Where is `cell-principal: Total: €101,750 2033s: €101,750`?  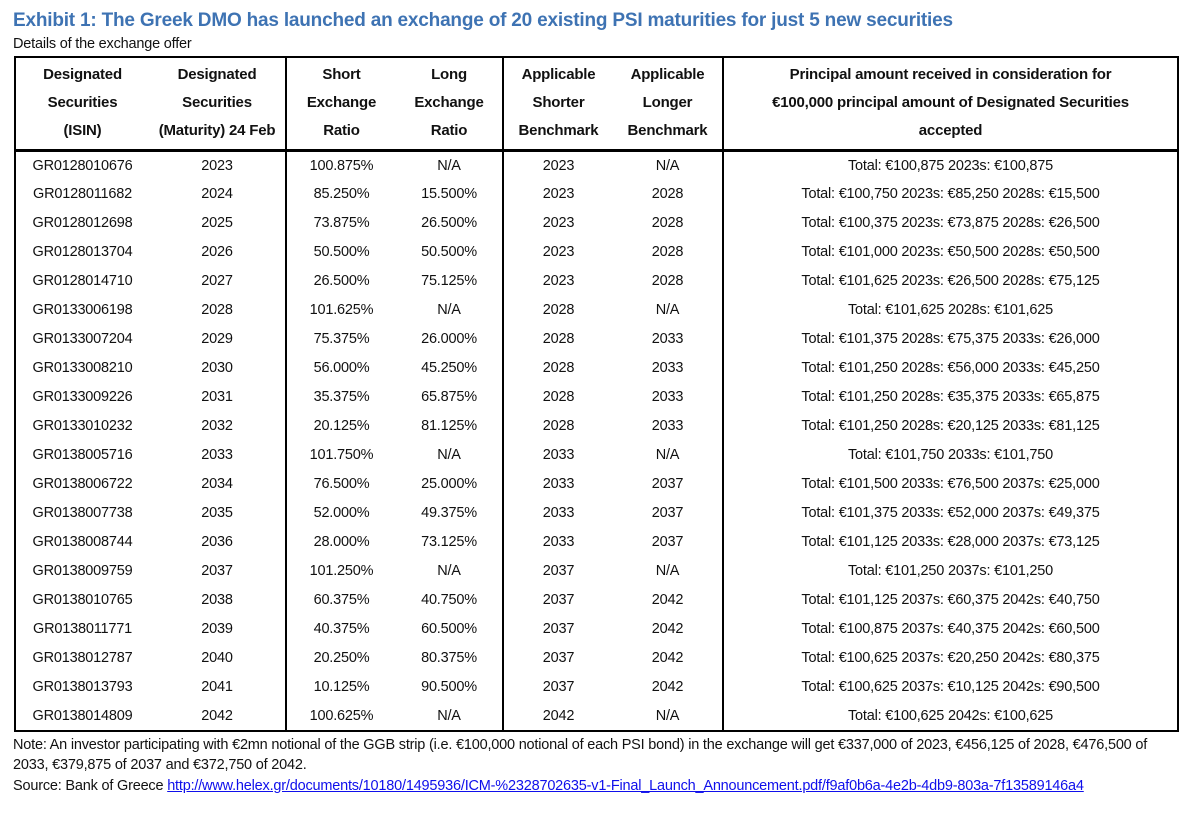 cell-principal: Total: €101,750 2033s: €101,750 is located at coordinates (950, 455).